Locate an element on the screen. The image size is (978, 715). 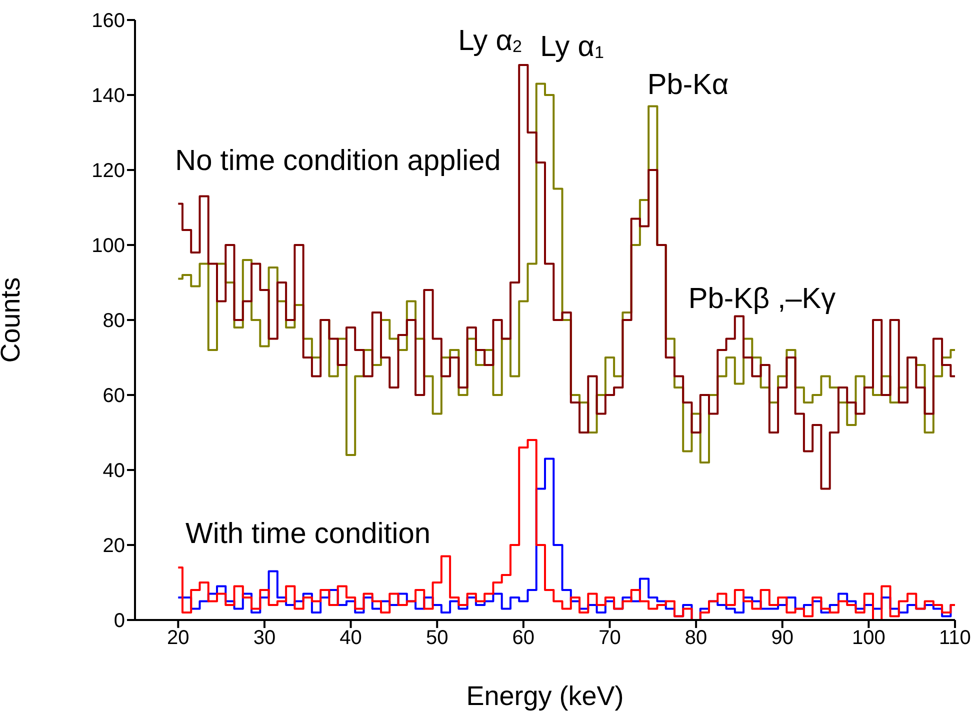
x-tick-label: 50 is located at coordinates (437, 638).